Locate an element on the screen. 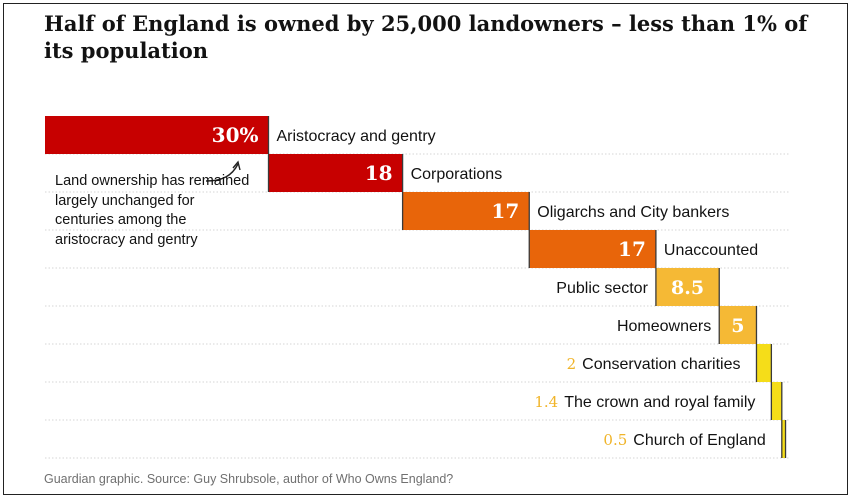 The height and width of the screenshot is (500, 853). bar-value-label: 5 is located at coordinates (737, 326).